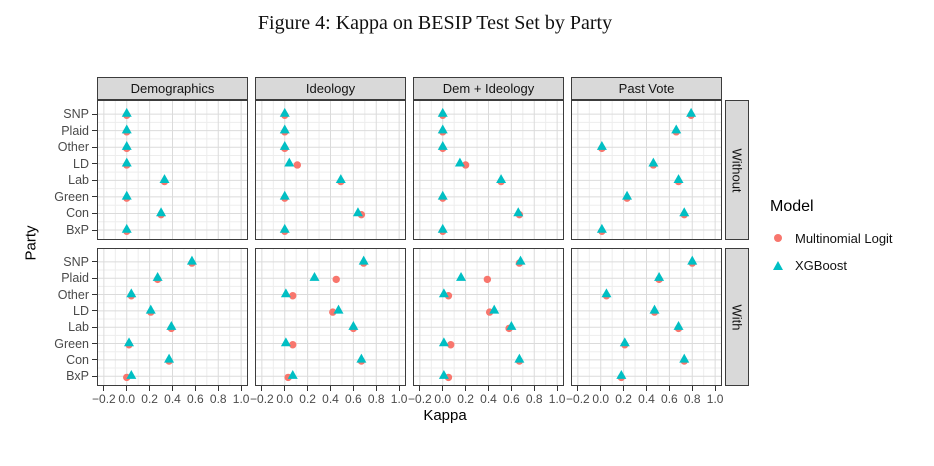  I want to click on facet-strip-demographics: Demographics, so click(172, 88).